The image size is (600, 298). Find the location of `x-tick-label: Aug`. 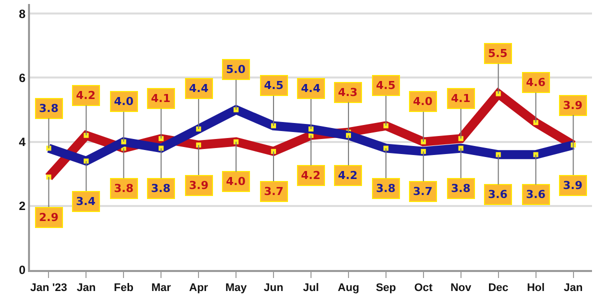

x-tick-label: Aug is located at coordinates (349, 288).